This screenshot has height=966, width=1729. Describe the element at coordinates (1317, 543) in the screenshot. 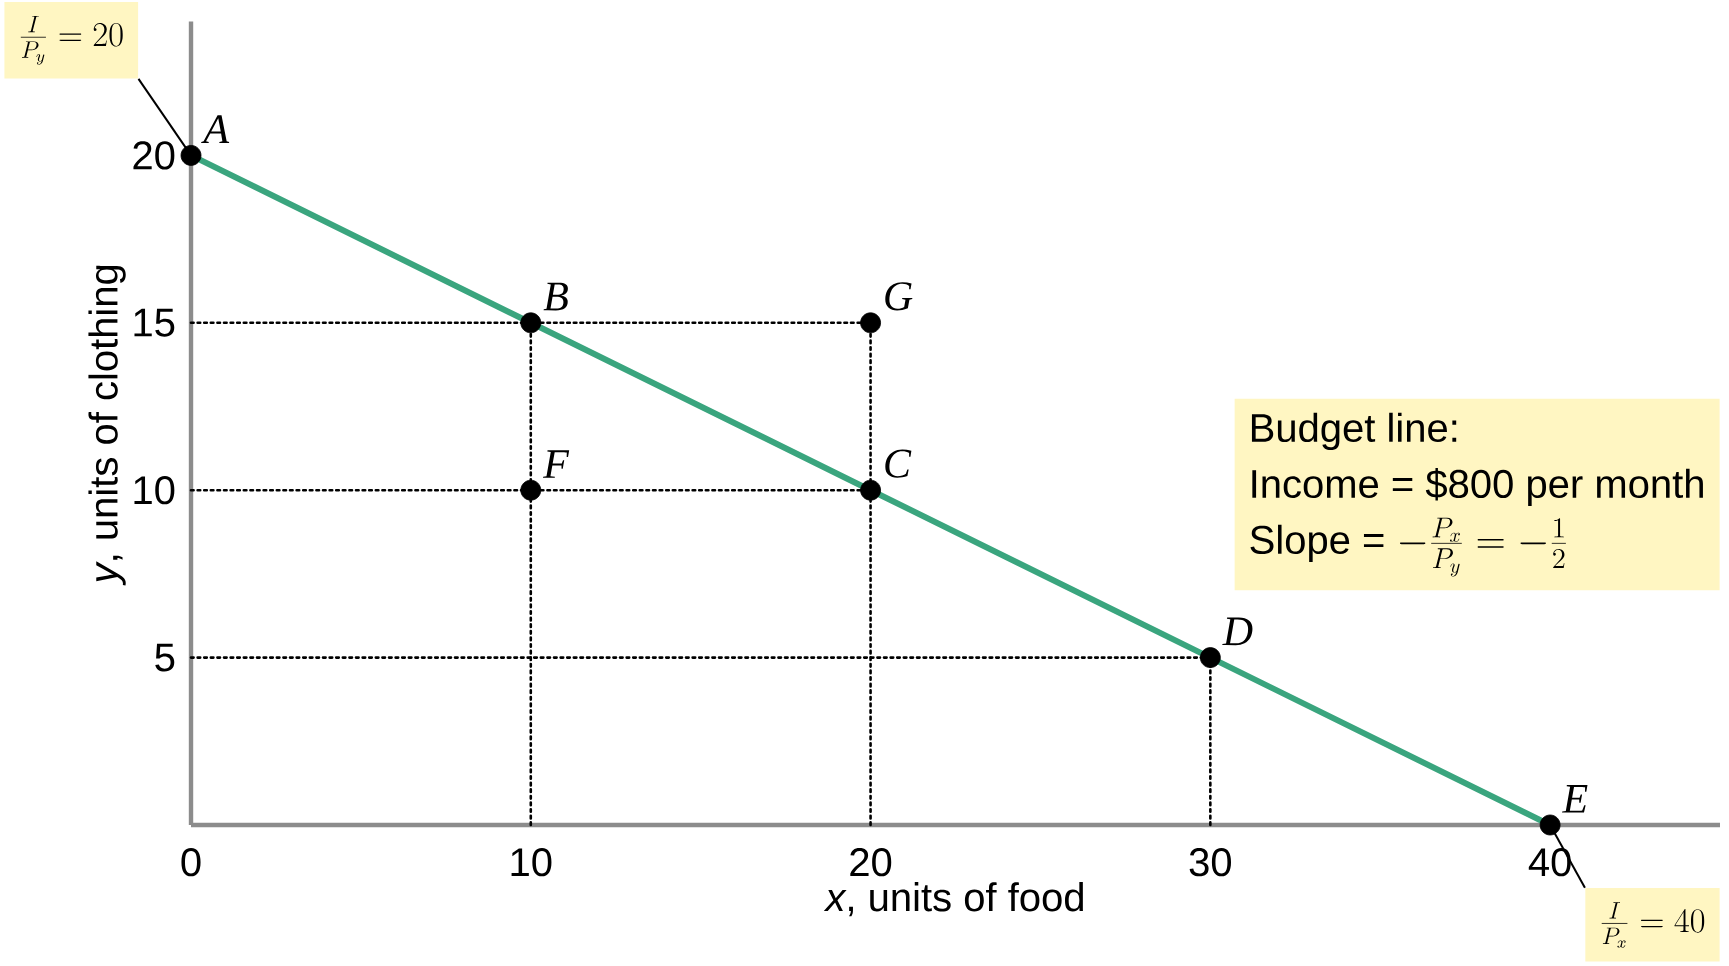

I see `annotation: Slope =` at that location.